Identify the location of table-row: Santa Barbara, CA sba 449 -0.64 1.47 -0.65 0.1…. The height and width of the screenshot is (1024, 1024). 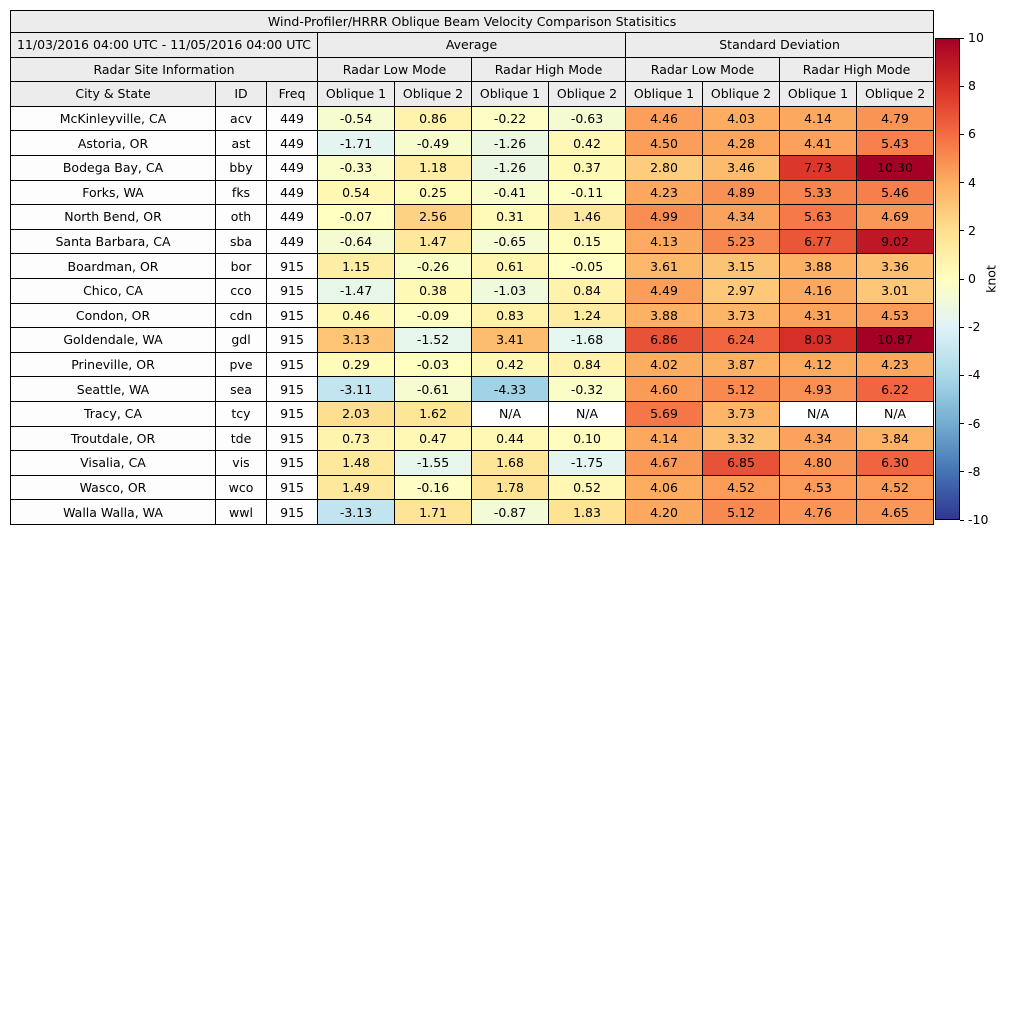
(472, 241).